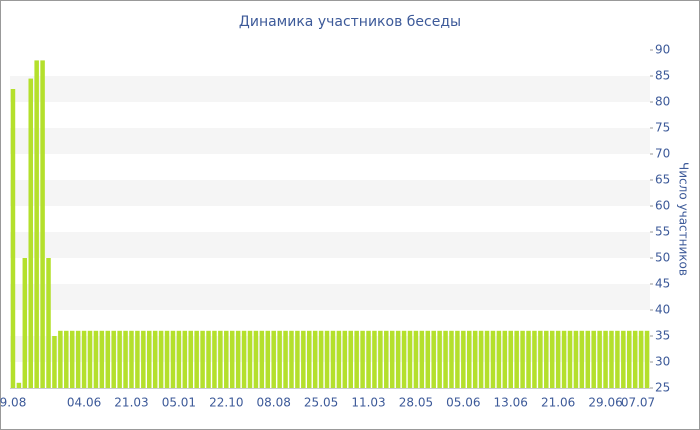  Describe the element at coordinates (662, 206) in the screenshot. I see `y-tick-label: 60` at that location.